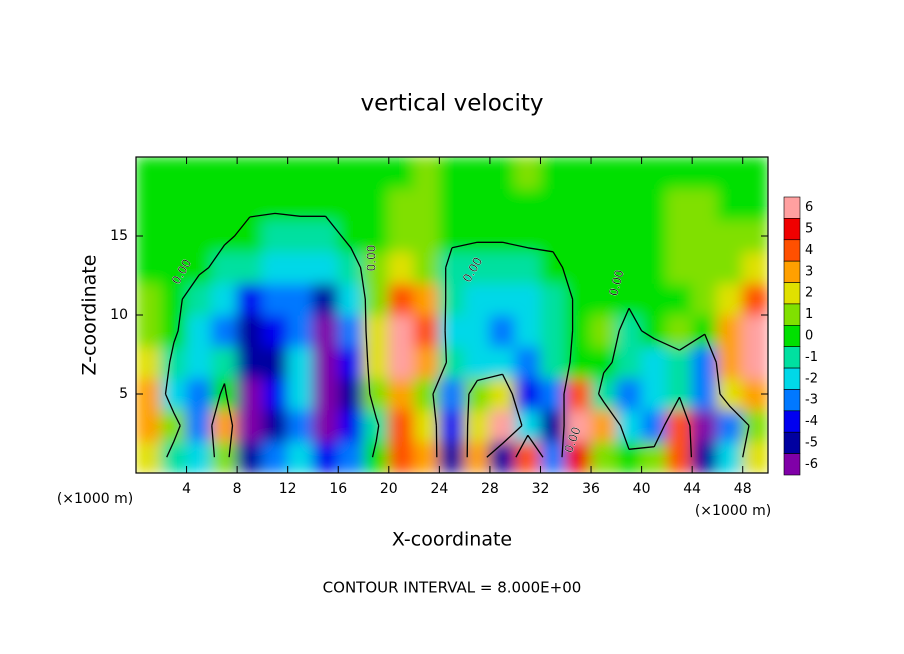 The height and width of the screenshot is (654, 904). Describe the element at coordinates (95, 499) in the screenshot. I see `y-units: (×1000 m)` at that location.